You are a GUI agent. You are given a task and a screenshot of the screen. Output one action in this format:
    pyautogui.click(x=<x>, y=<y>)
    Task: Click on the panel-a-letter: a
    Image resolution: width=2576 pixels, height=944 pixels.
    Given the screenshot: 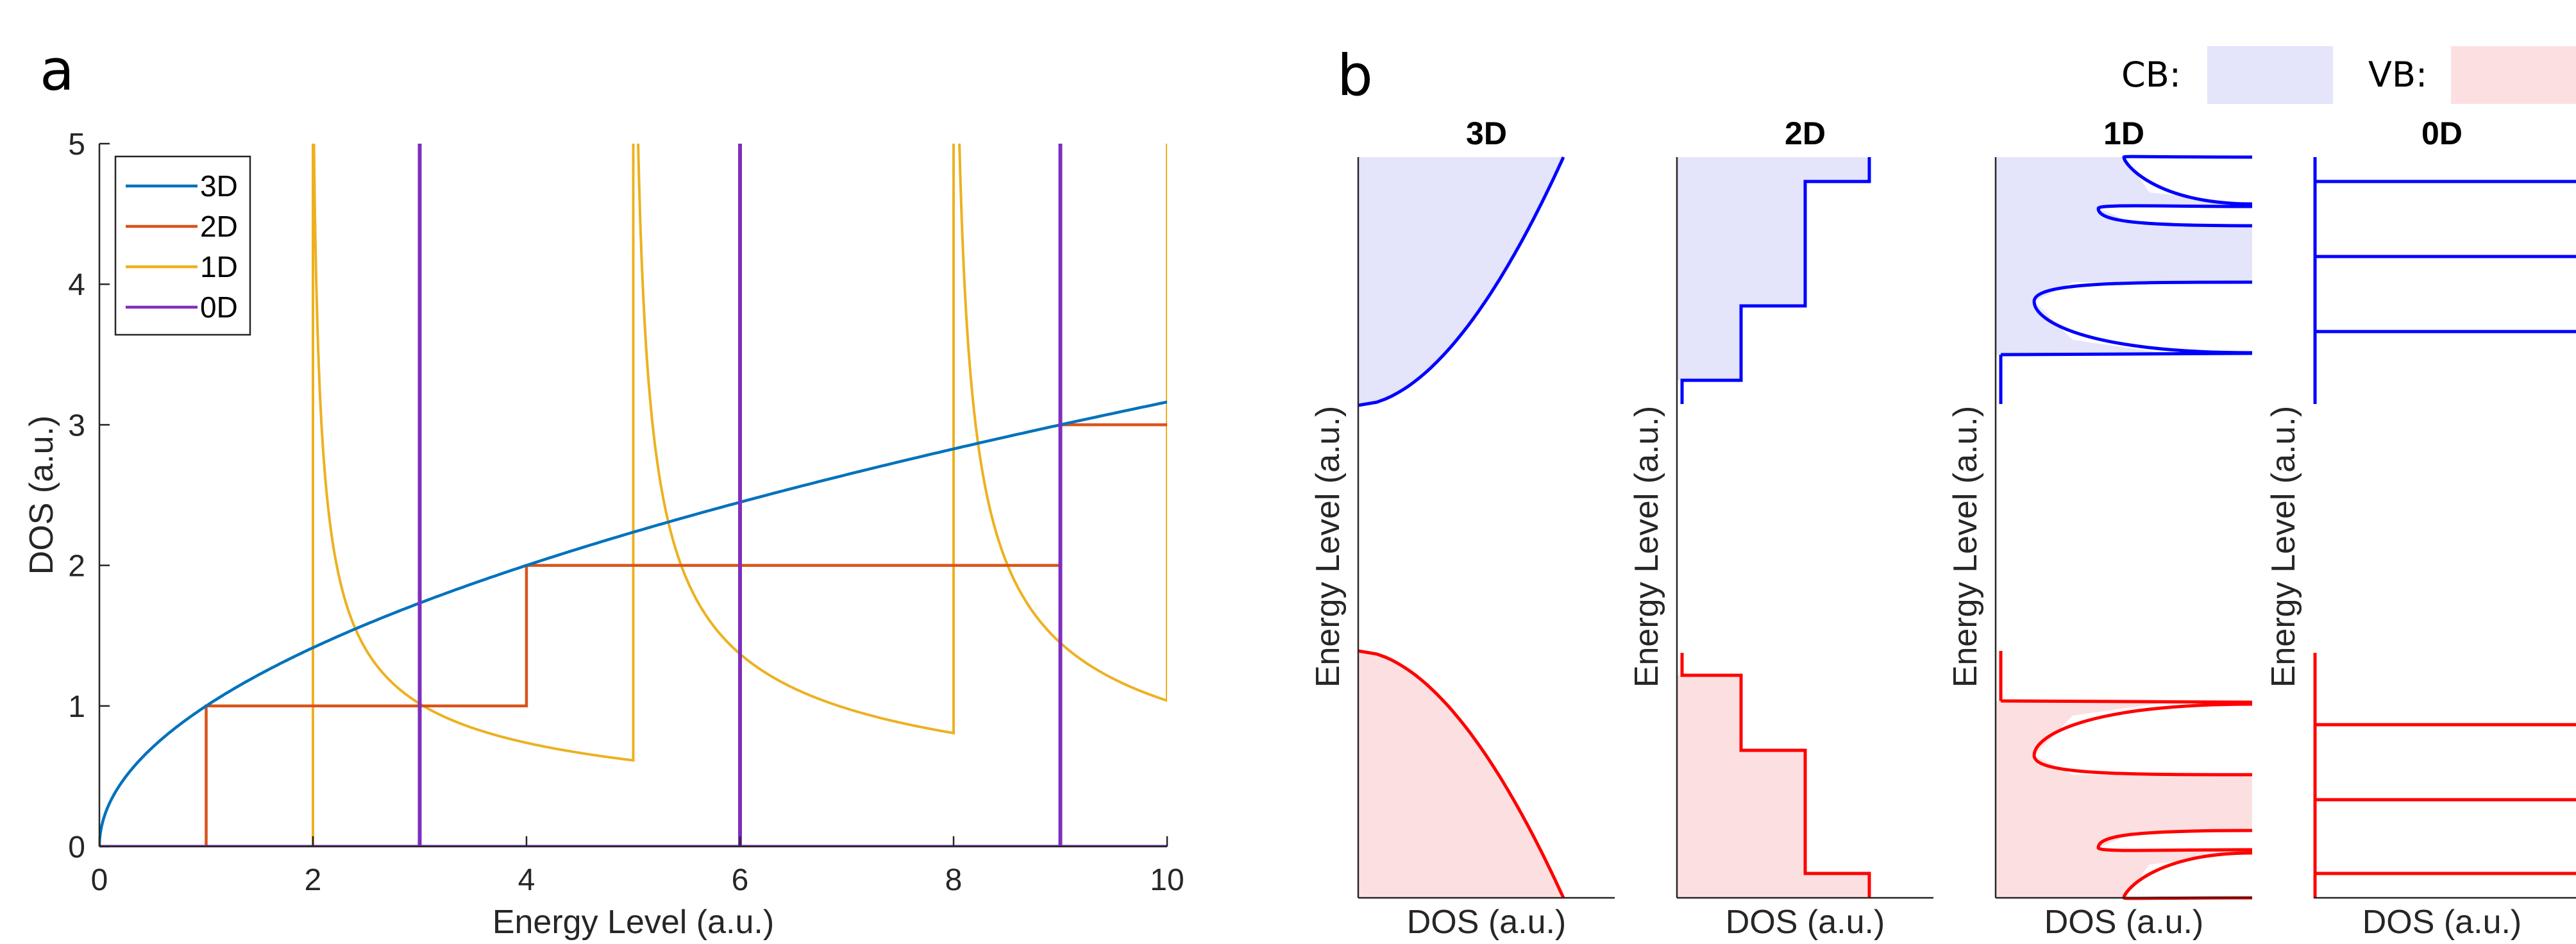 What is the action you would take?
    pyautogui.click(x=57, y=70)
    